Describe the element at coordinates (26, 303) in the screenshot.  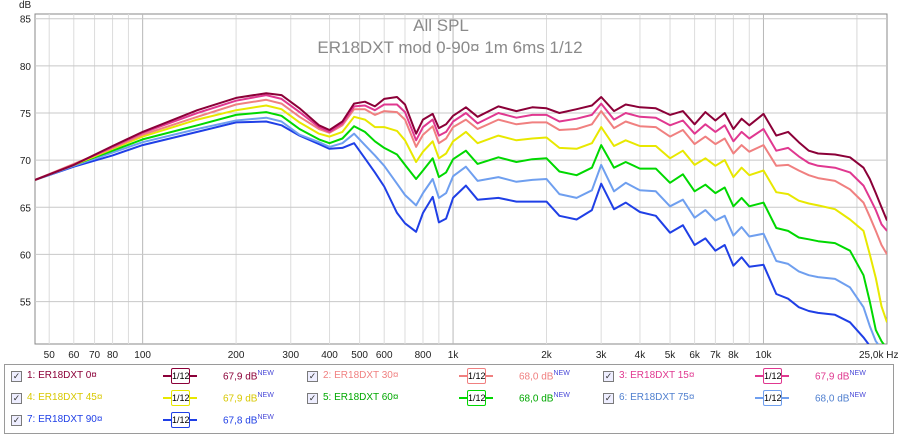
I see `y-tick-label: 55` at that location.